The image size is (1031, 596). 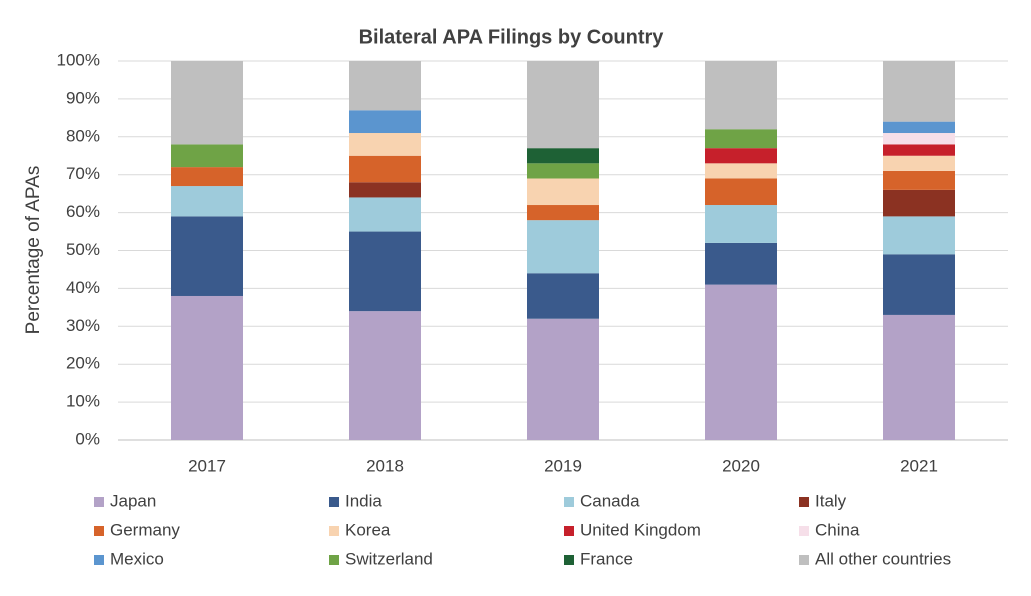 What do you see at coordinates (83, 325) in the screenshot?
I see `y-tick-label: 30%` at bounding box center [83, 325].